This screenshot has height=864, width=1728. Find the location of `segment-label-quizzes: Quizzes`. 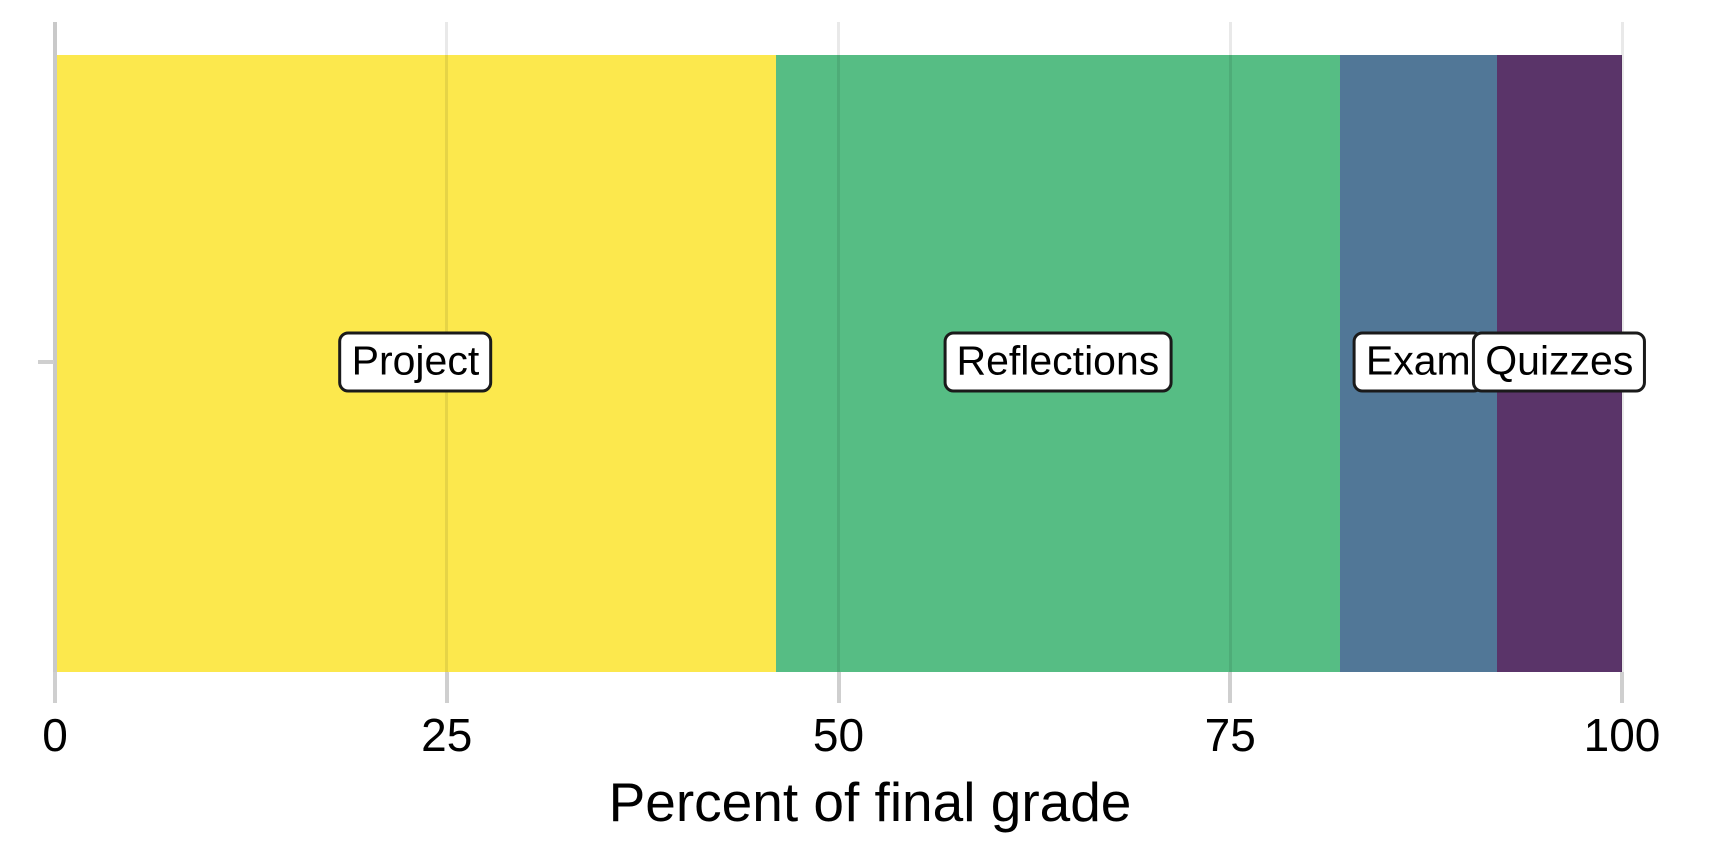

segment-label-quizzes: Quizzes is located at coordinates (1559, 362).